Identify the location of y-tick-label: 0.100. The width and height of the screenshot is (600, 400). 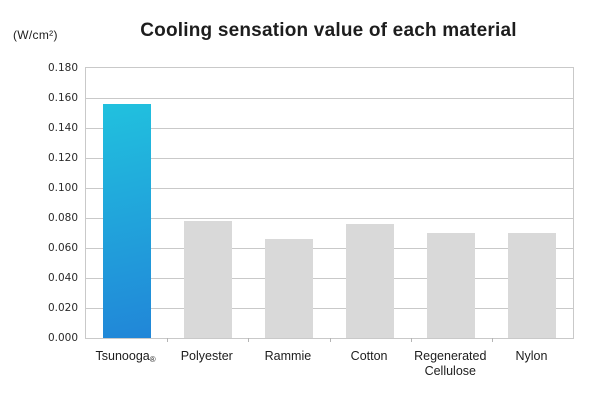
(62, 188).